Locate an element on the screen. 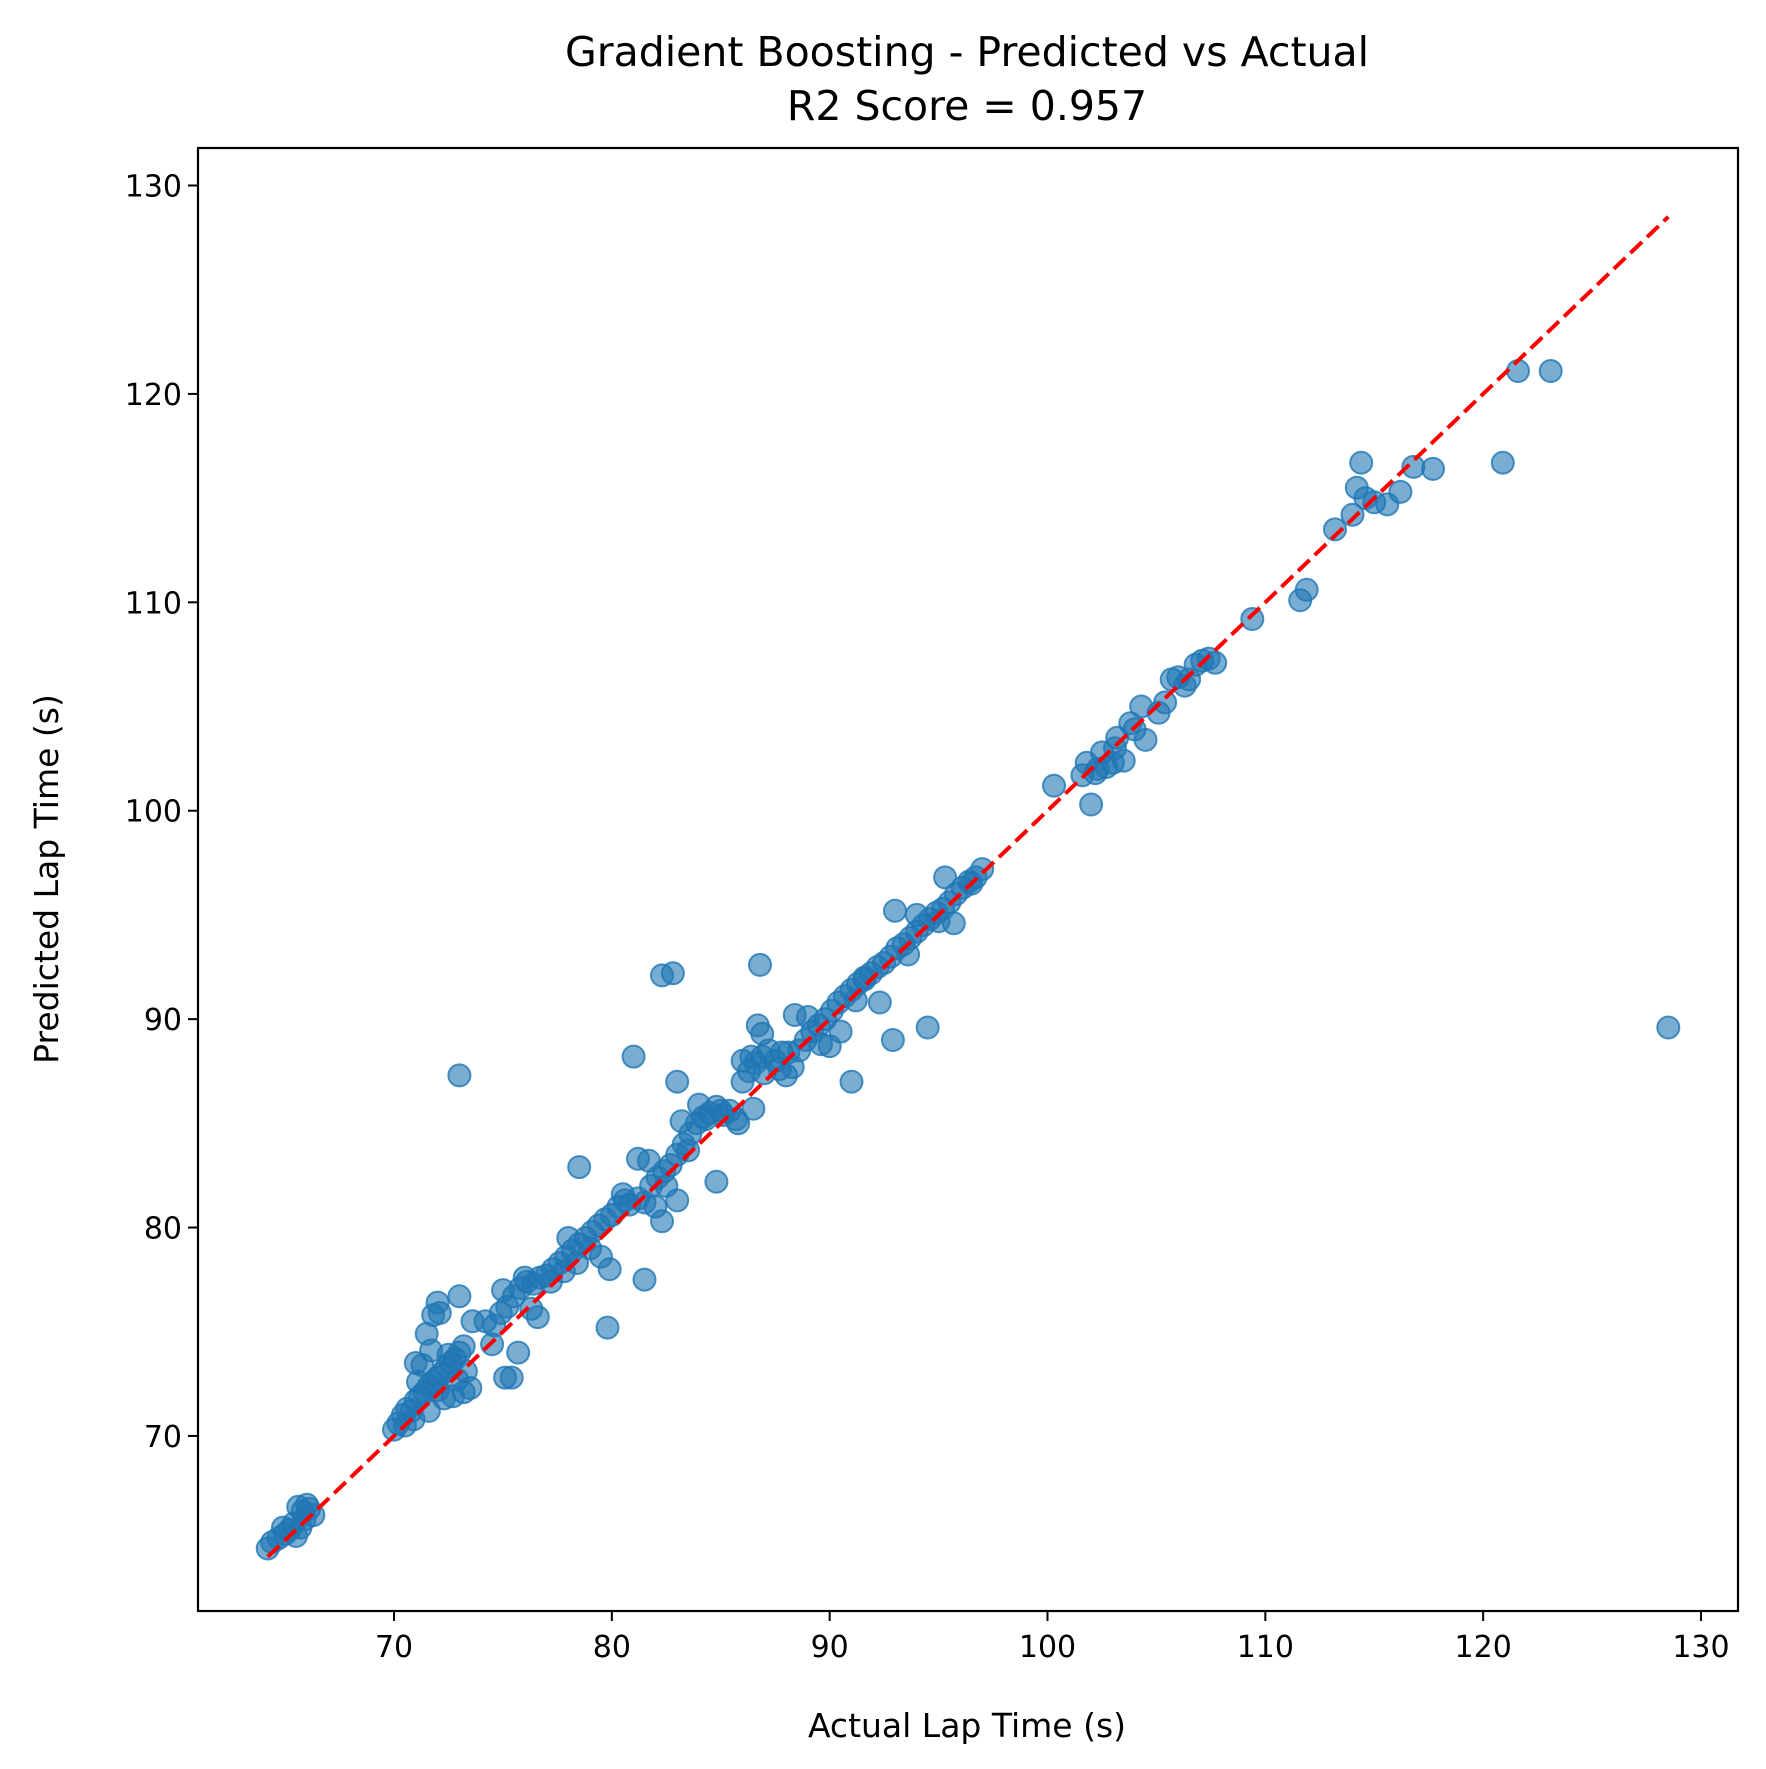  x-tick-label: 110 is located at coordinates (1265, 1647).